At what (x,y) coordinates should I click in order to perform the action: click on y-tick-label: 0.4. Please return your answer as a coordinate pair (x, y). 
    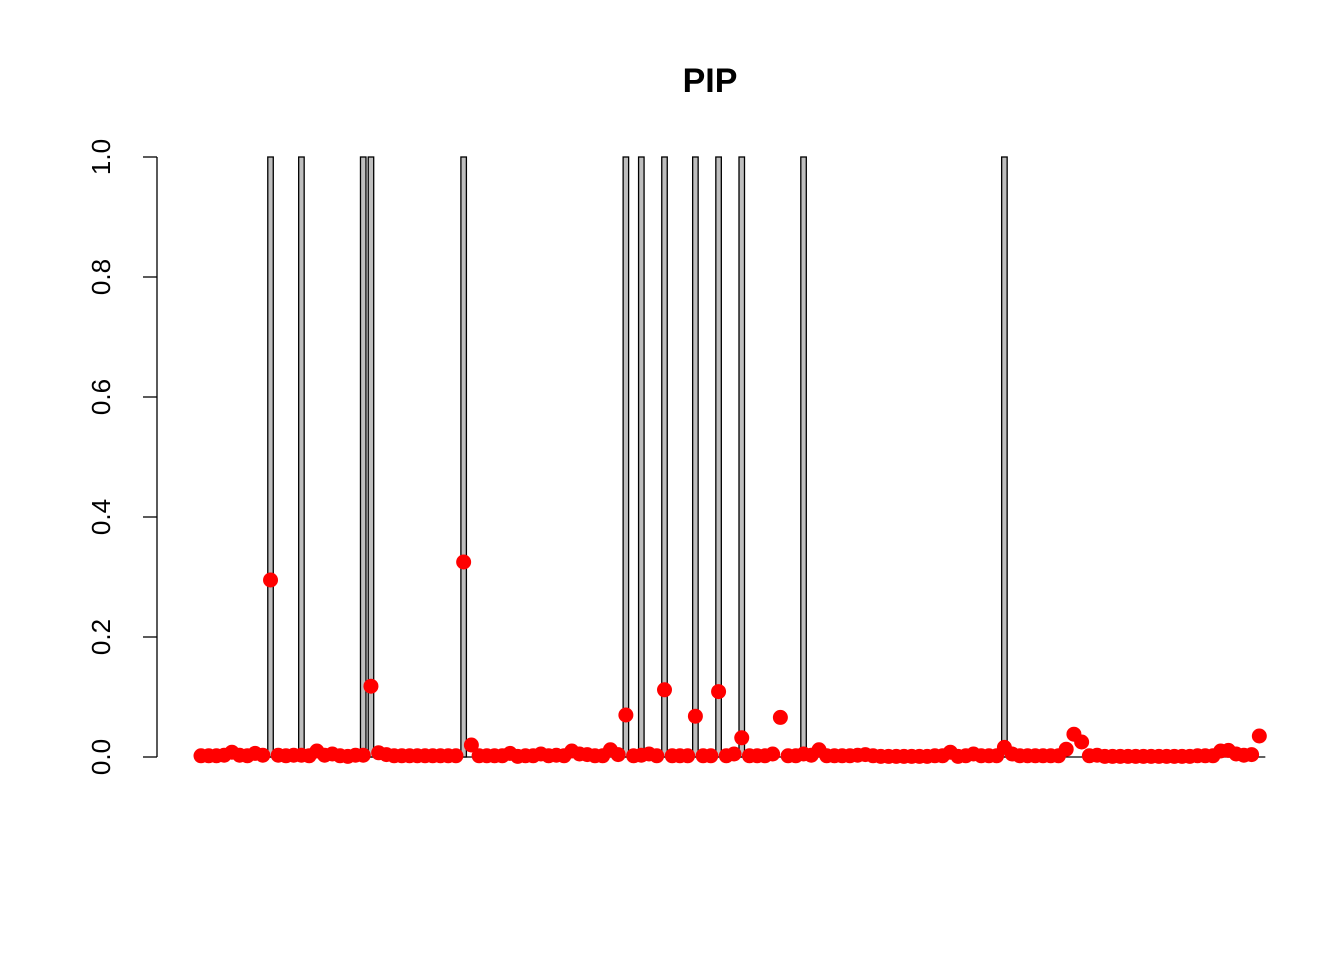
    Looking at the image, I should click on (101, 517).